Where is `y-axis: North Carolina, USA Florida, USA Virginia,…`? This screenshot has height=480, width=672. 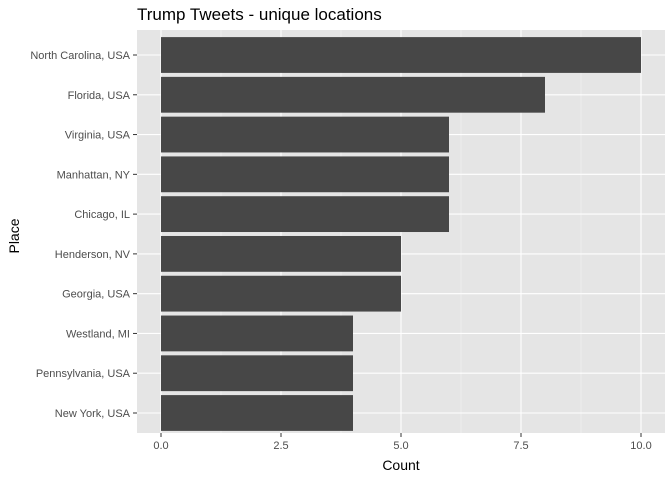
y-axis: North Carolina, USA Florida, USA Virginia,… is located at coordinates (83, 235).